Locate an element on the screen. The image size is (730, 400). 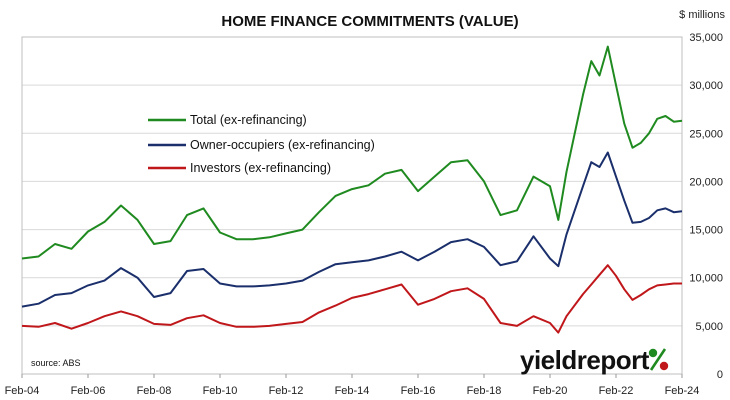
y-tick-label: 20,000 is located at coordinates (706, 182).